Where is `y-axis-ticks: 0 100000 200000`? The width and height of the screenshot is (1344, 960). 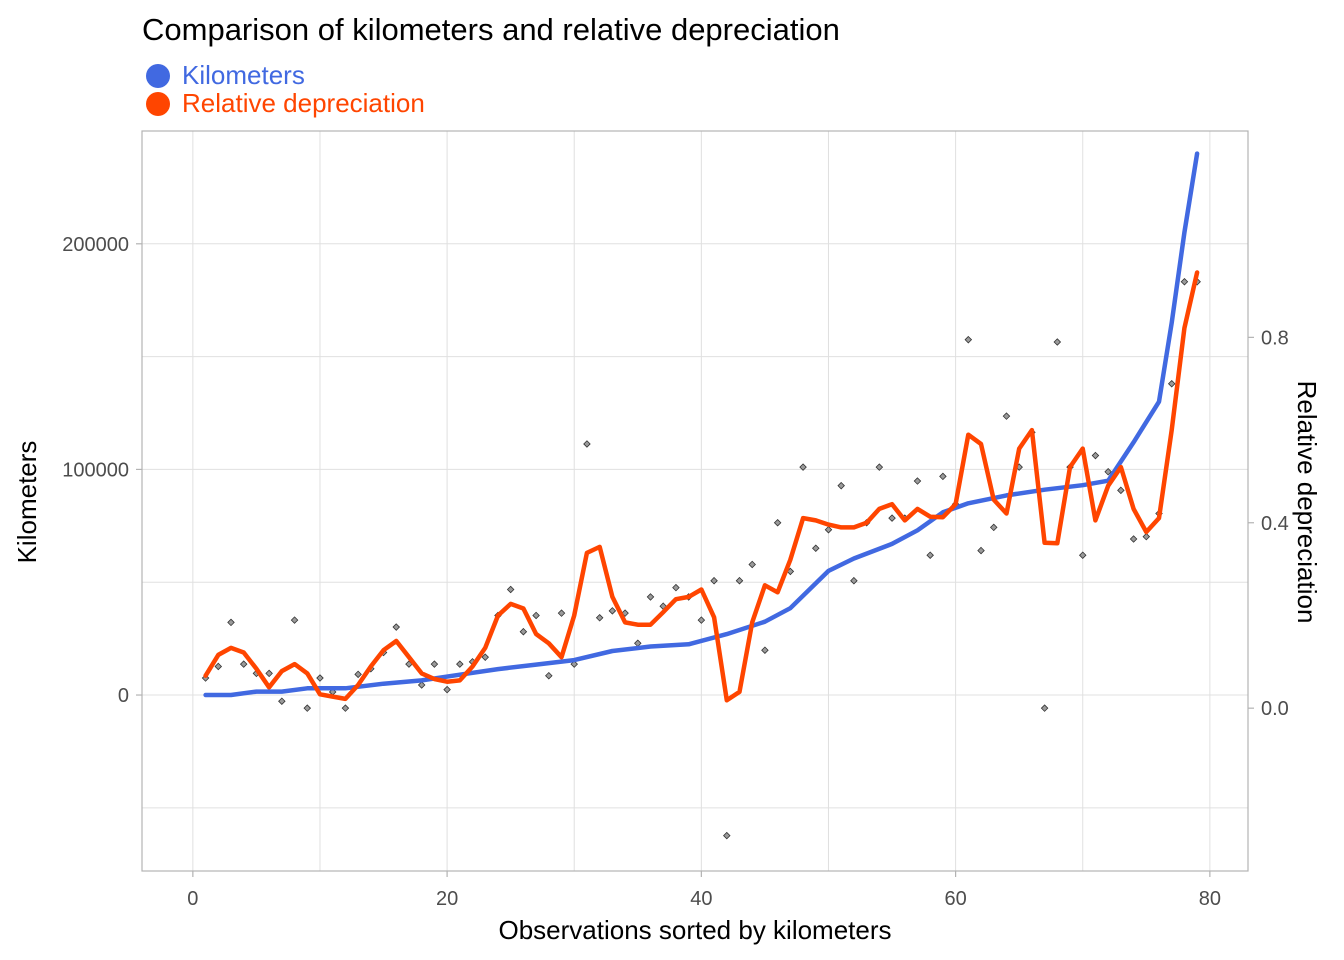
y-axis-ticks: 0 100000 200000 is located at coordinates (102, 470).